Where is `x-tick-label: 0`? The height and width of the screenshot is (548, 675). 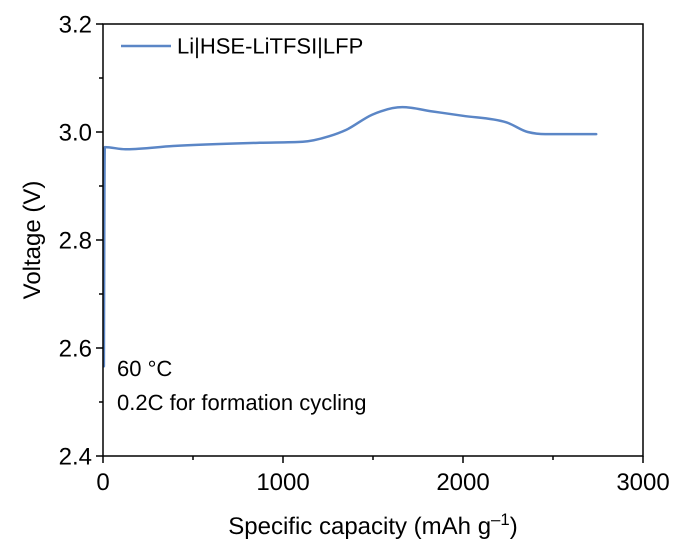 x-tick-label: 0 is located at coordinates (103, 482).